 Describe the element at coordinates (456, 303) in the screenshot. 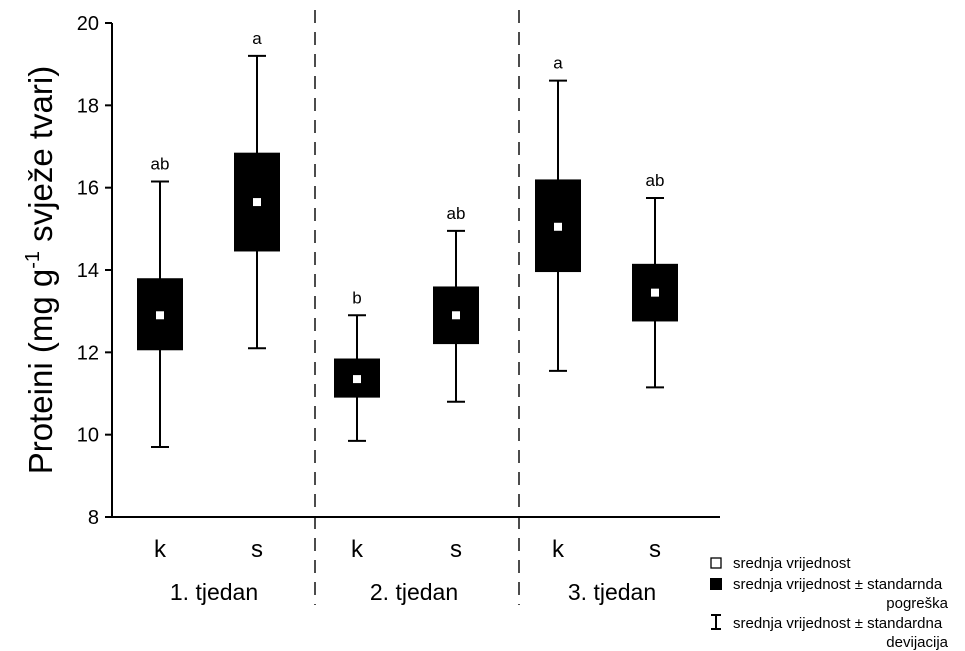

I see `box-2-tjedan-s: ab` at that location.